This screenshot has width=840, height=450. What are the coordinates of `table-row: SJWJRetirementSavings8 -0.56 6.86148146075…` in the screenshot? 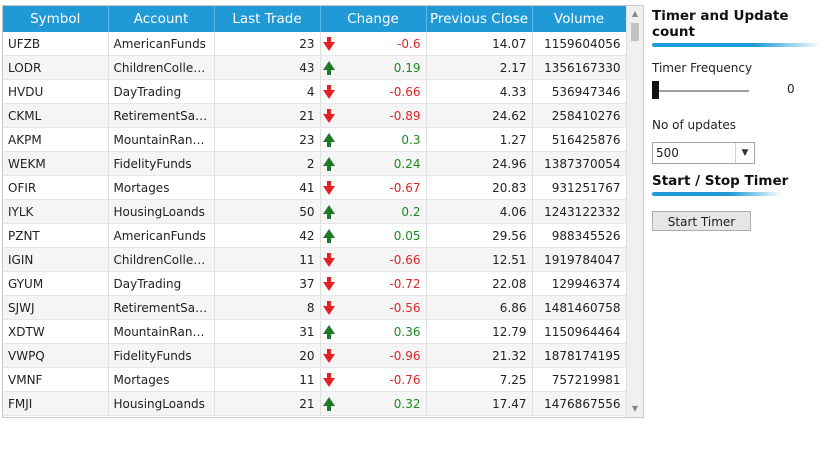 It's located at (315, 307).